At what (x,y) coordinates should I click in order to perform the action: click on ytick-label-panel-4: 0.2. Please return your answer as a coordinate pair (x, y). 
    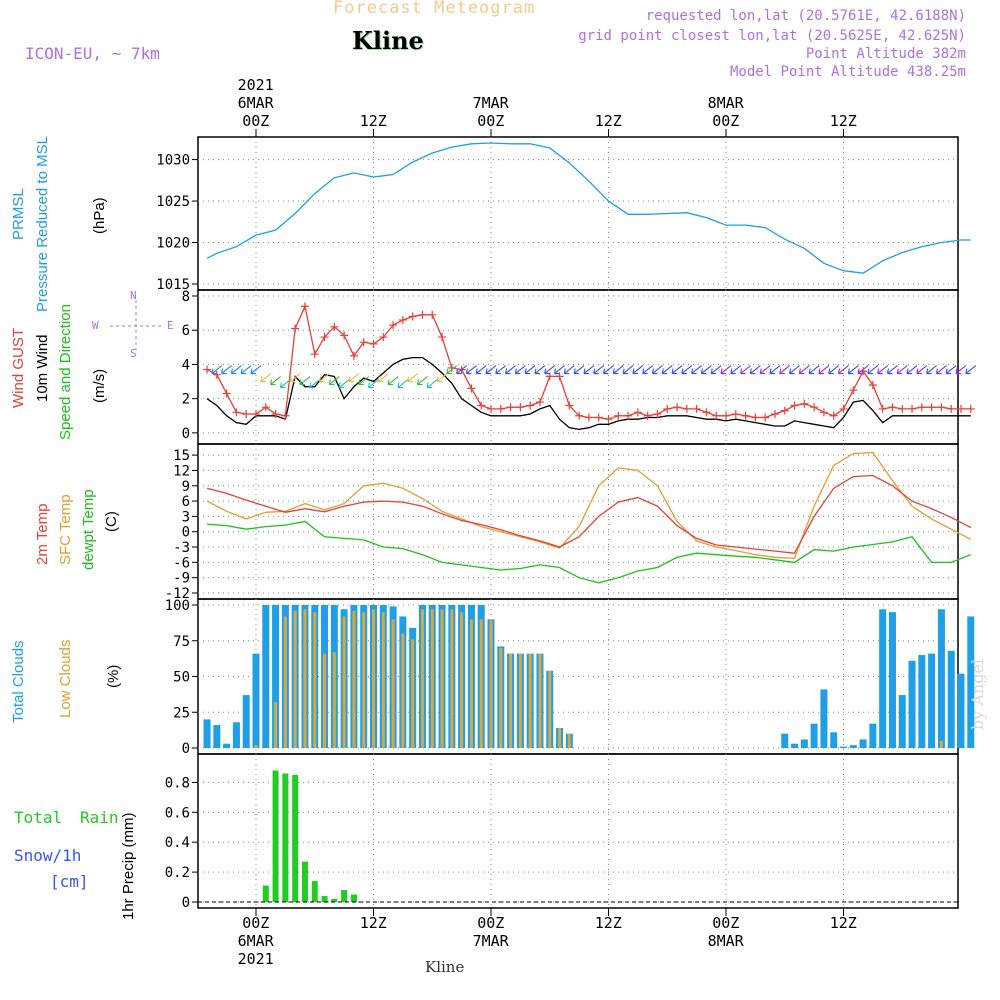
    Looking at the image, I should click on (177, 873).